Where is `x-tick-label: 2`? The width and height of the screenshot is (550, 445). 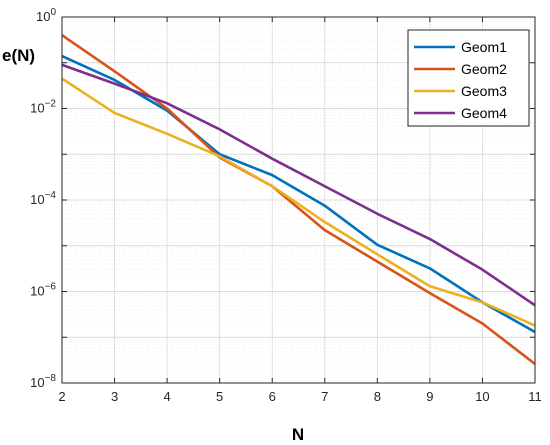 x-tick-label: 2 is located at coordinates (61, 396).